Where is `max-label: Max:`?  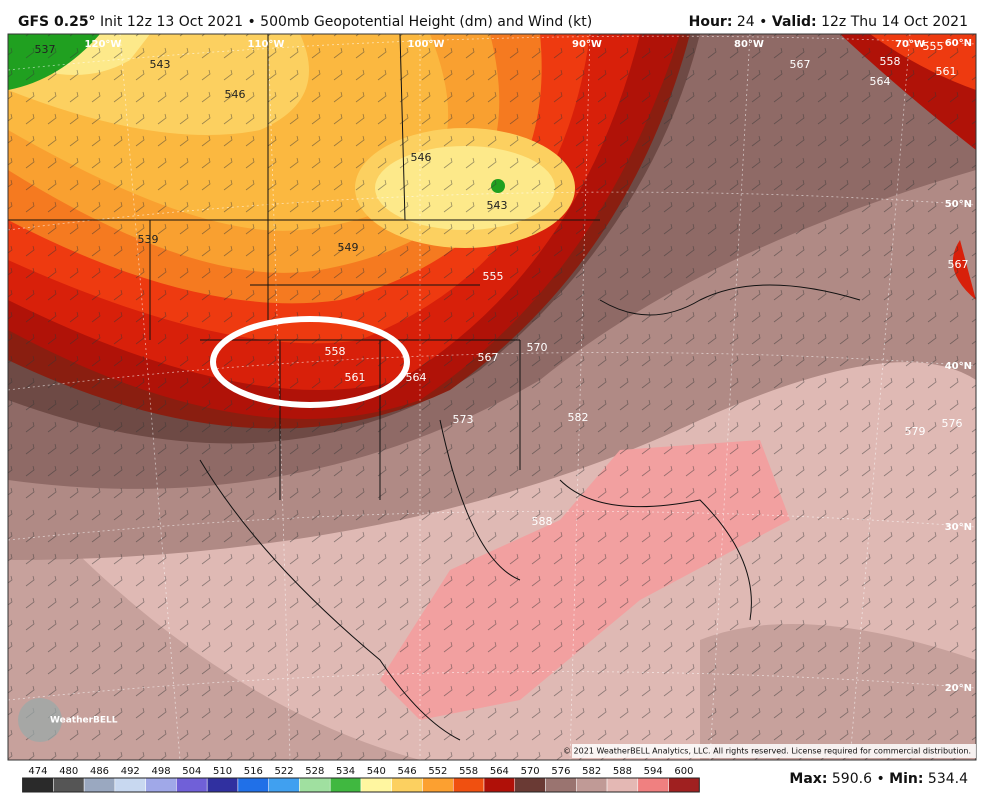 max-label: Max: is located at coordinates (808, 779).